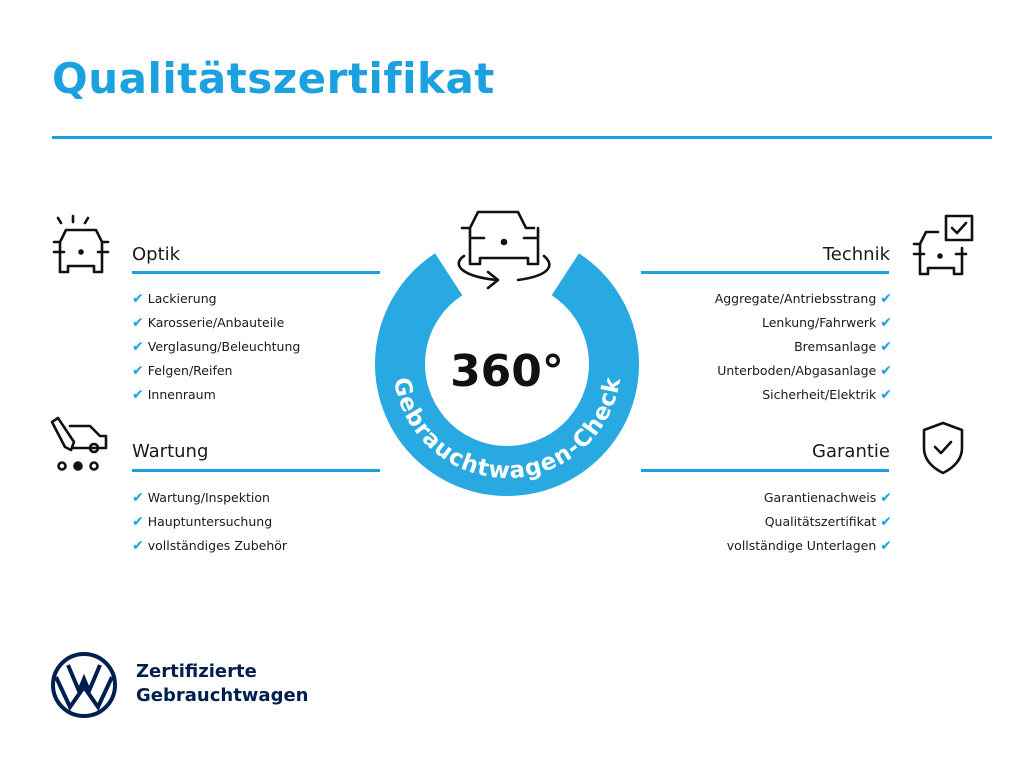  I want to click on item-label: Felgen/Reifen, so click(190, 370).